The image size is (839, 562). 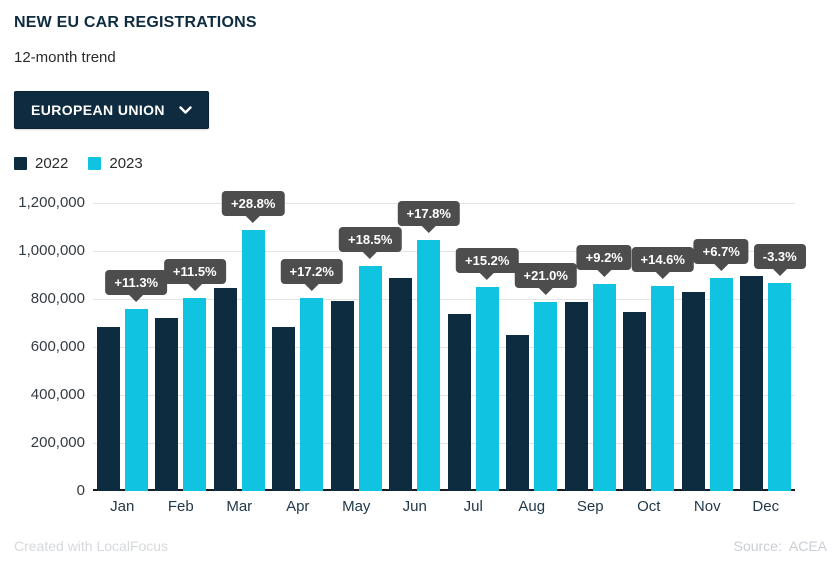 What do you see at coordinates (126, 163) in the screenshot?
I see `legend-label-2023: 2023` at bounding box center [126, 163].